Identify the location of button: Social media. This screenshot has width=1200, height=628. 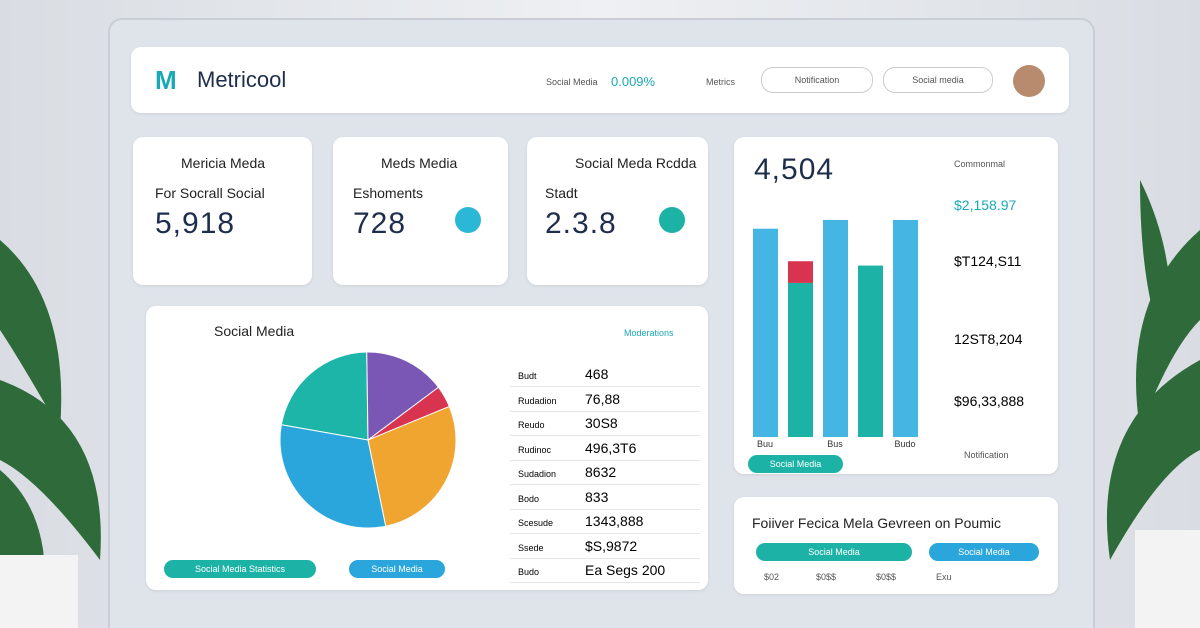
(938, 80).